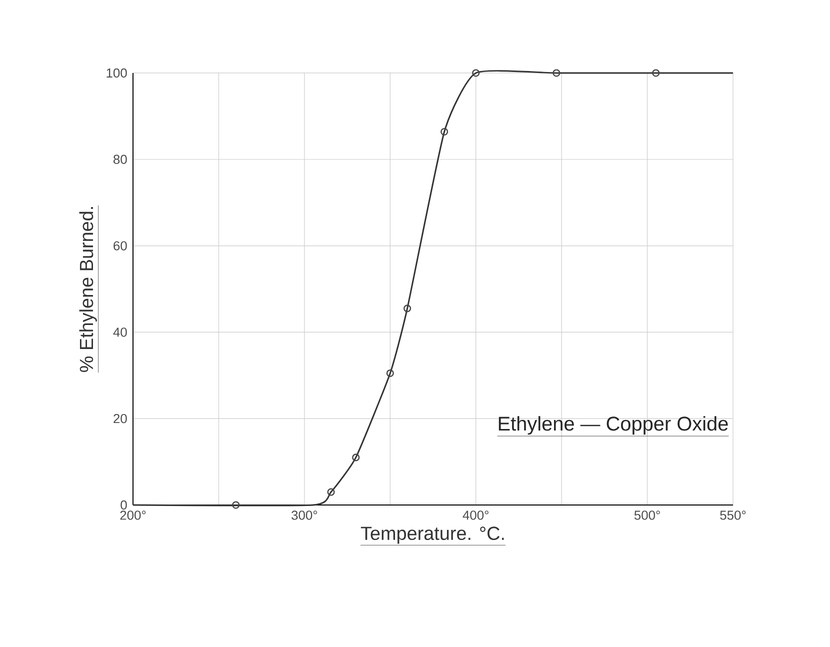  I want to click on x-tick-label: 550°, so click(733, 515).